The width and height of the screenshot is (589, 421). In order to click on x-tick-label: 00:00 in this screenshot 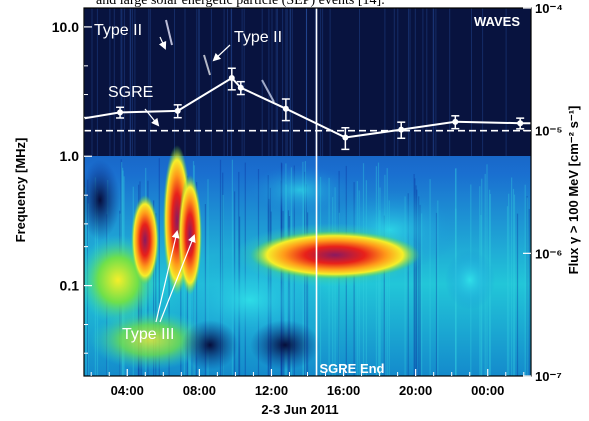, I will do `click(487, 390)`.